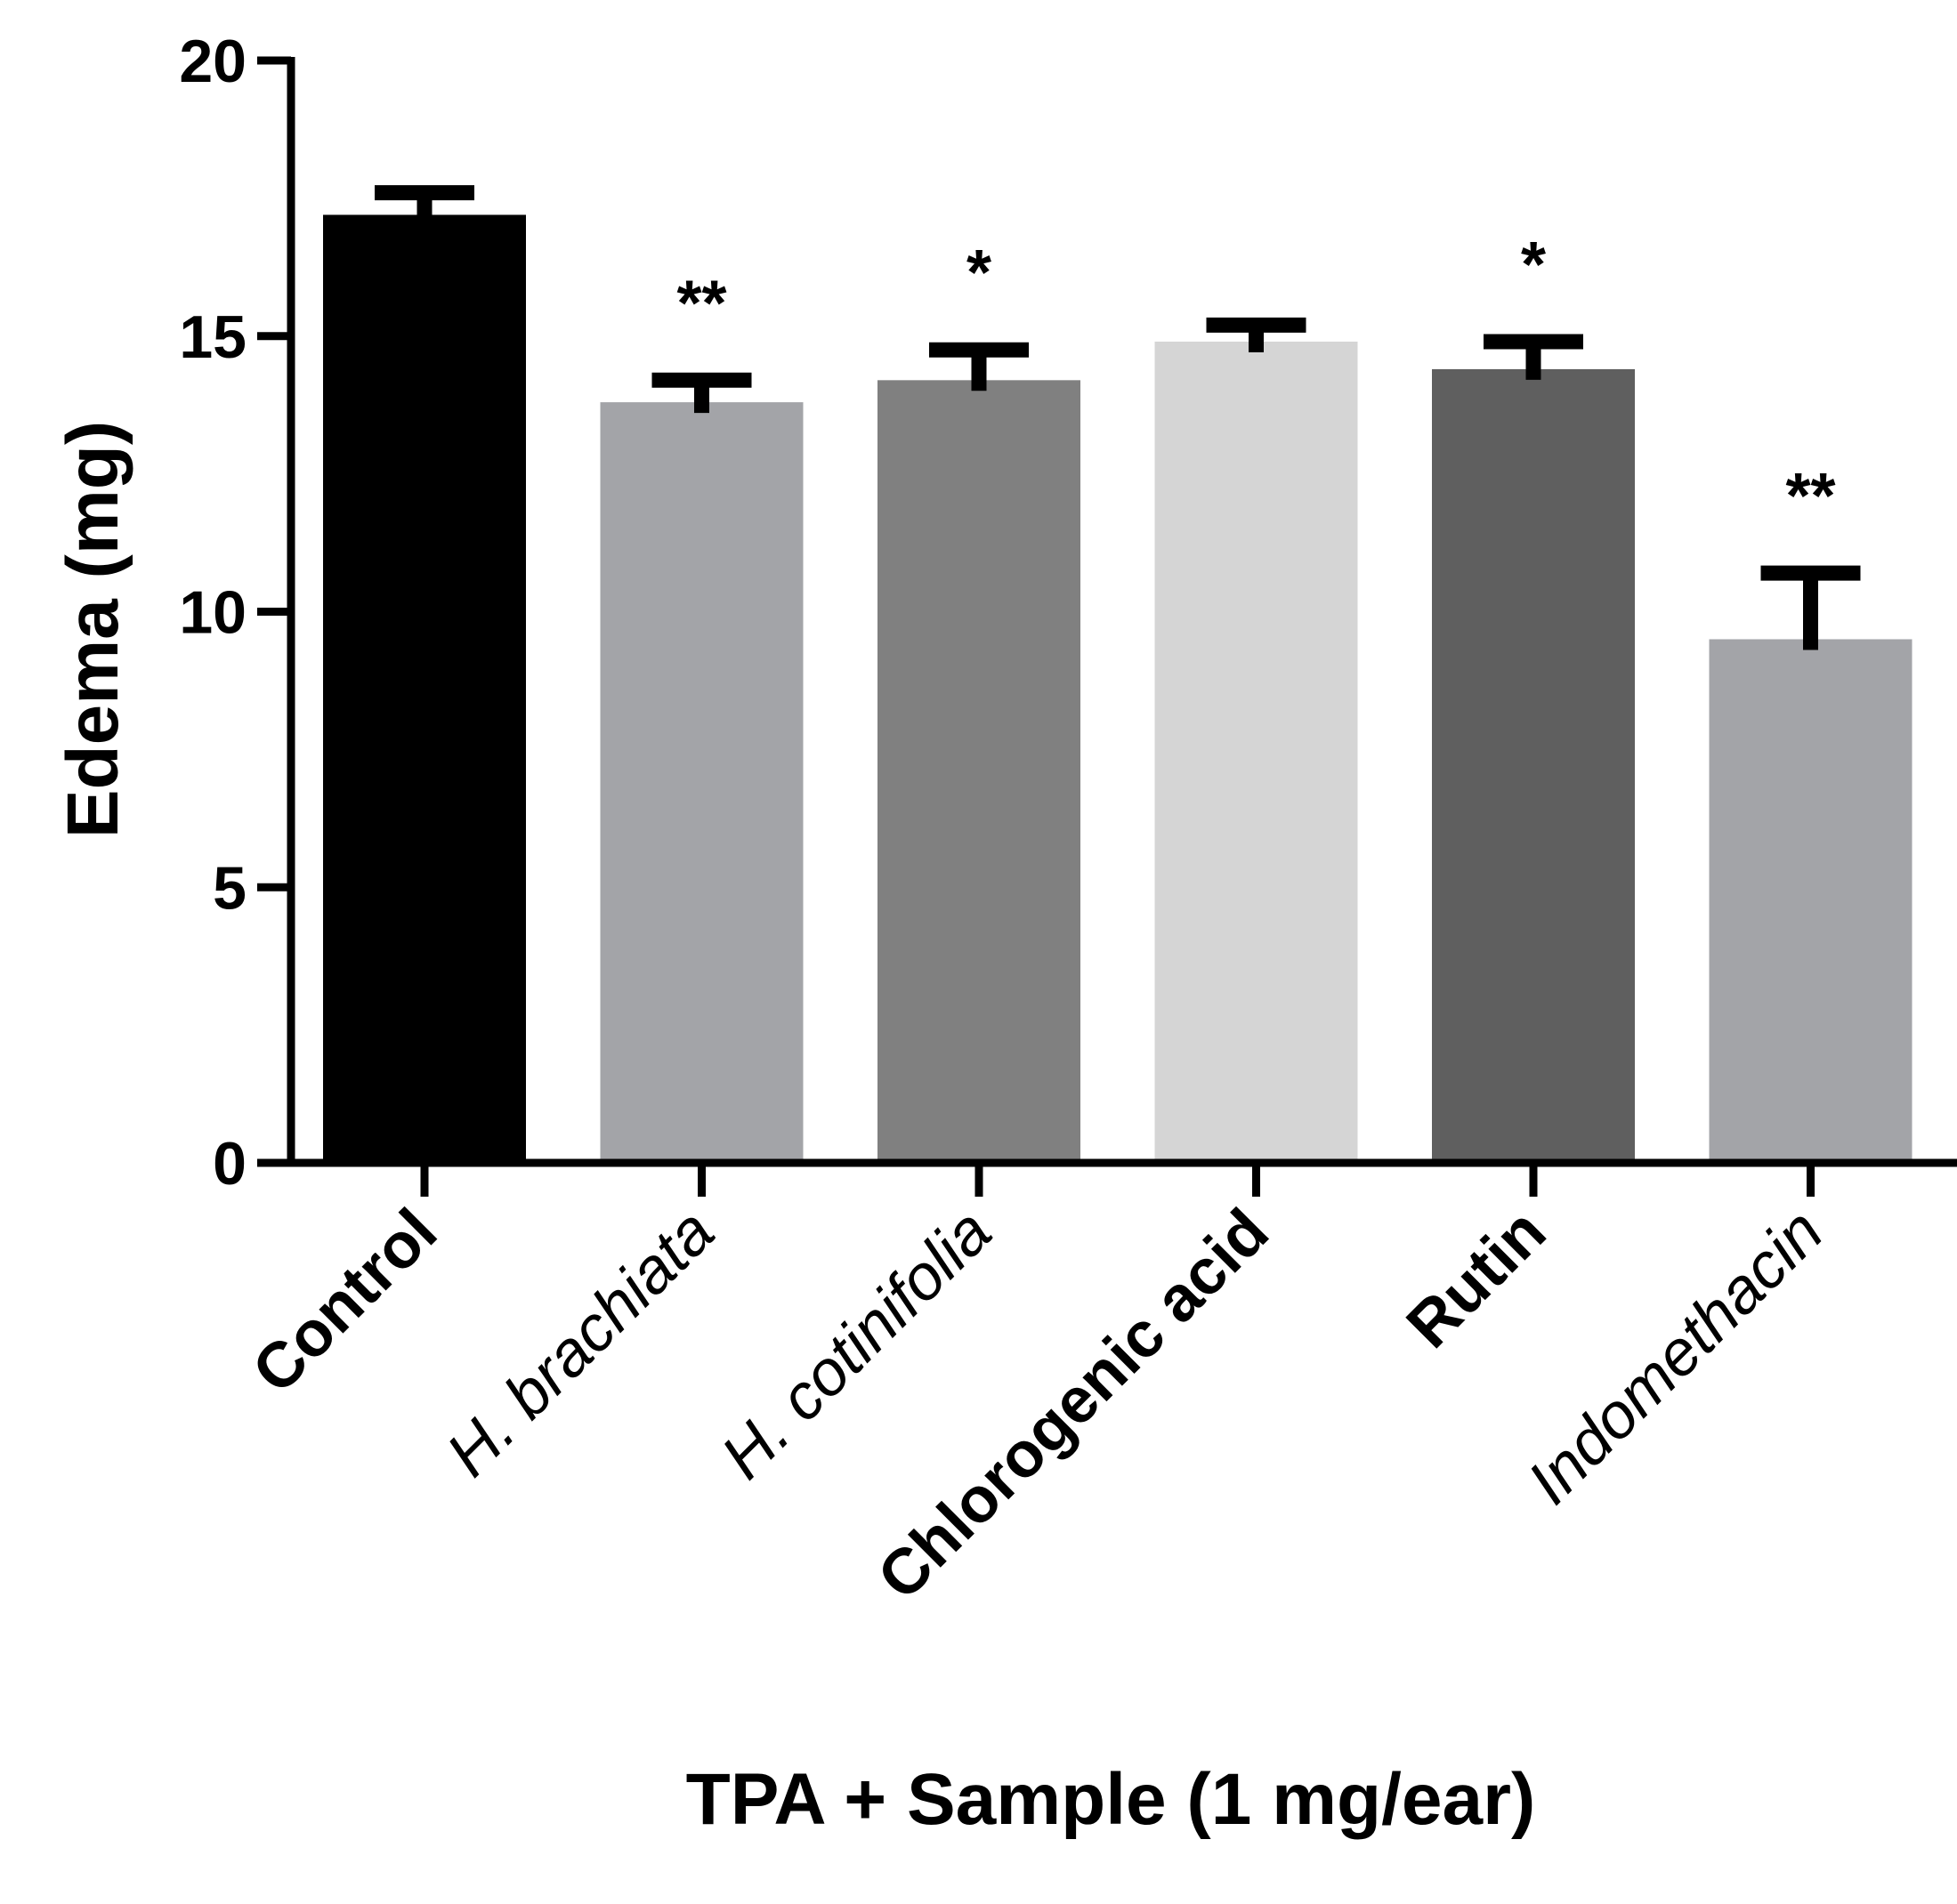 Image resolution: width=1957 pixels, height=1904 pixels. What do you see at coordinates (580, 1343) in the screenshot?
I see `x-category-label: H. brachiata` at bounding box center [580, 1343].